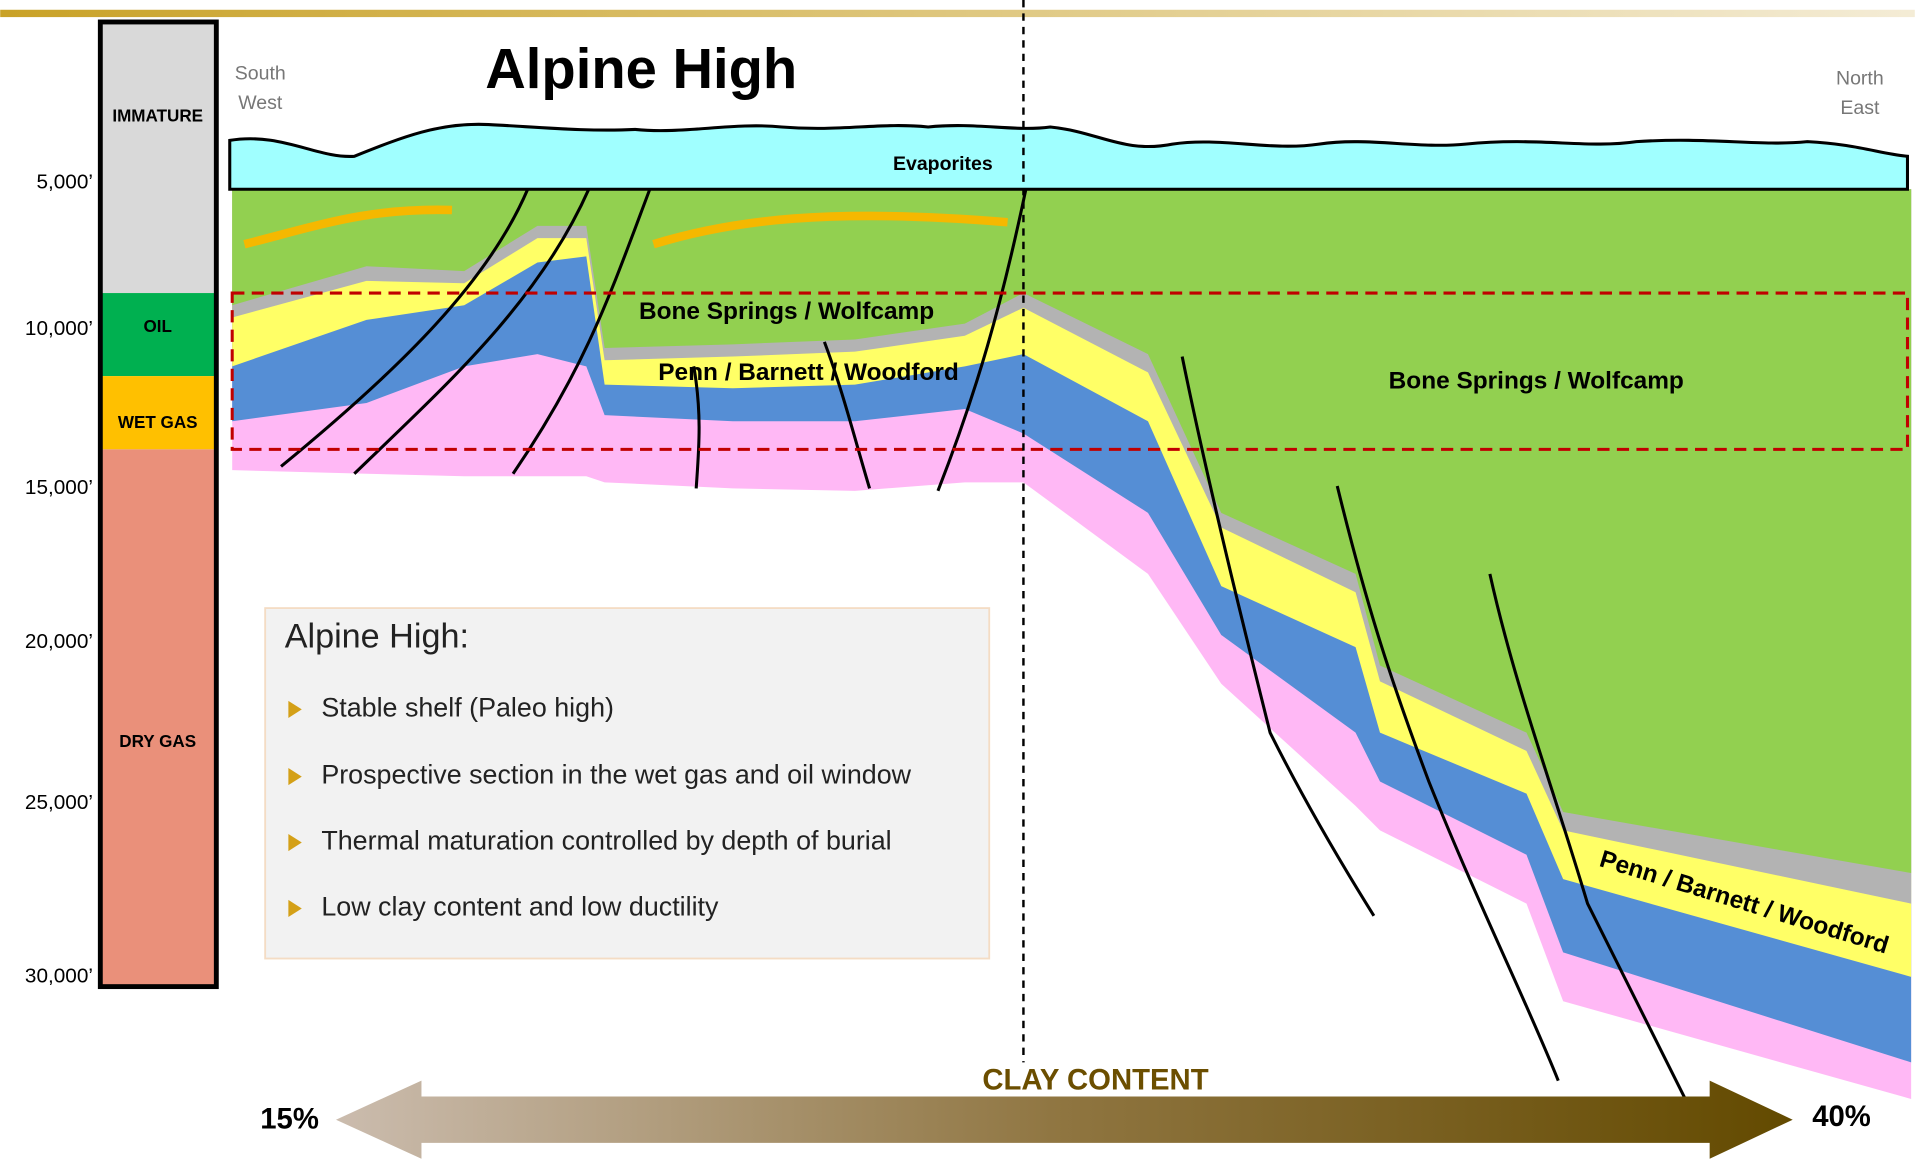  What do you see at coordinates (943, 164) in the screenshot?
I see `layer-label: Evaporites` at bounding box center [943, 164].